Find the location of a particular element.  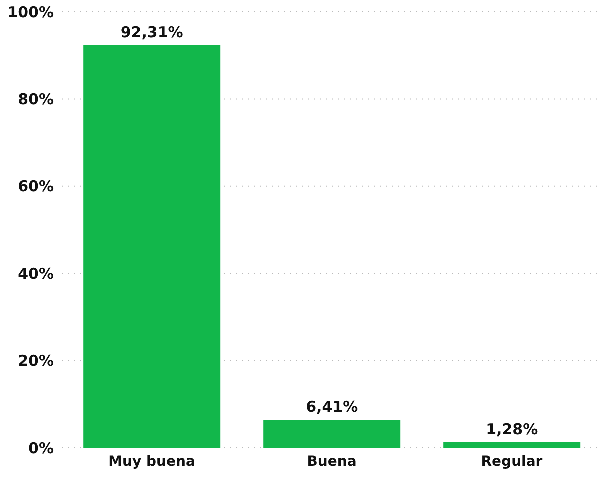

data-label: 92,31% is located at coordinates (152, 33).